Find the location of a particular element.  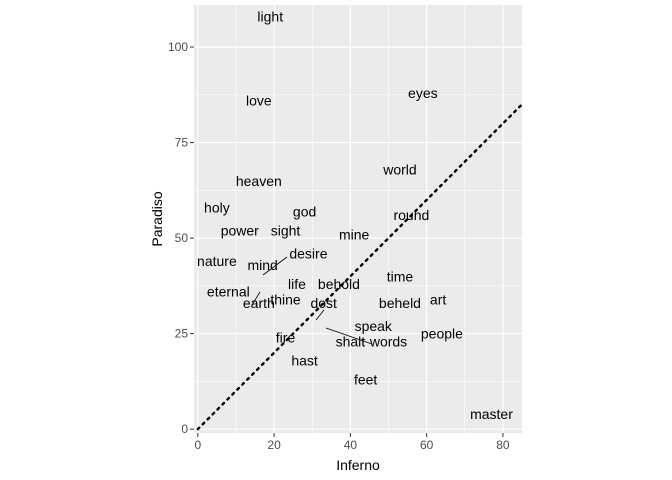

word-label-beheld: beheld is located at coordinates (400, 303).